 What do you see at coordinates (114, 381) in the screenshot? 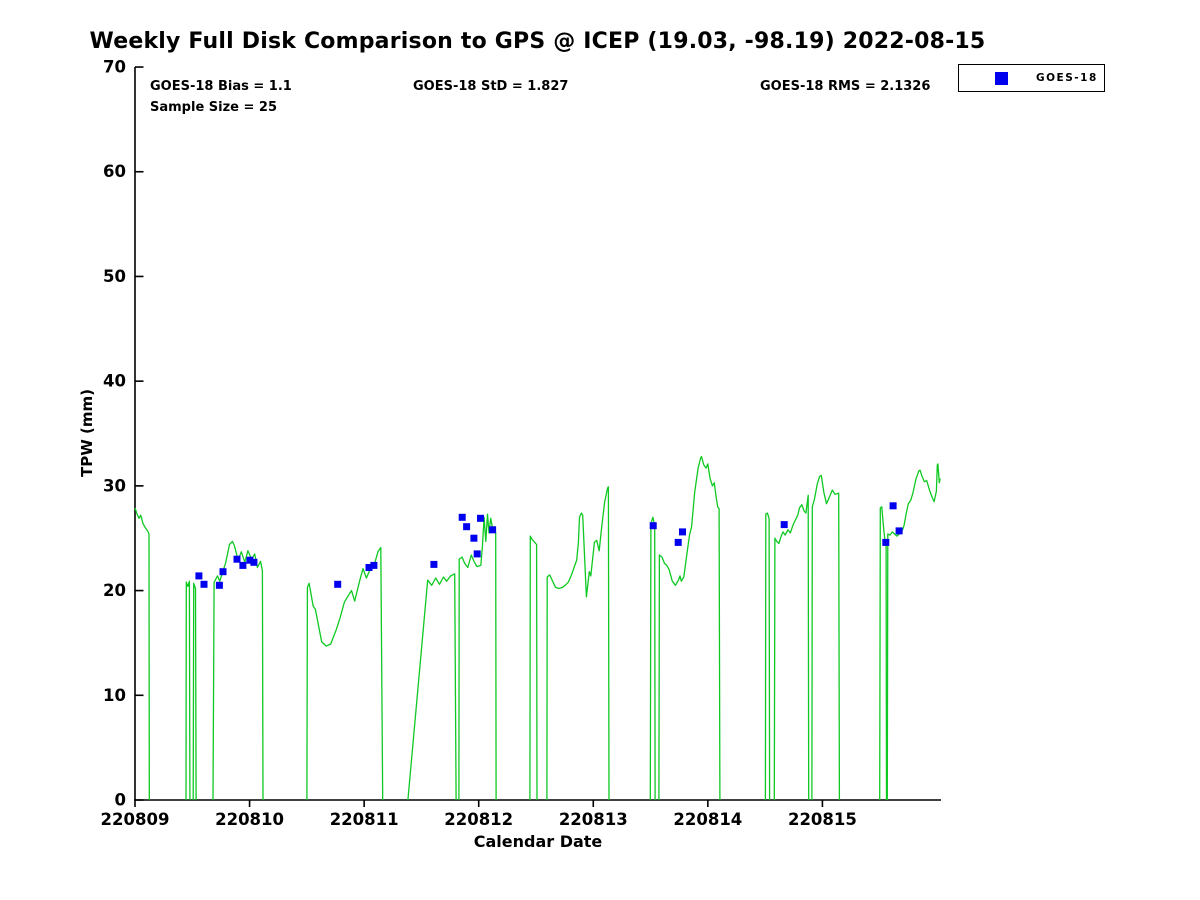
I see `y-tick-label: 40` at bounding box center [114, 381].